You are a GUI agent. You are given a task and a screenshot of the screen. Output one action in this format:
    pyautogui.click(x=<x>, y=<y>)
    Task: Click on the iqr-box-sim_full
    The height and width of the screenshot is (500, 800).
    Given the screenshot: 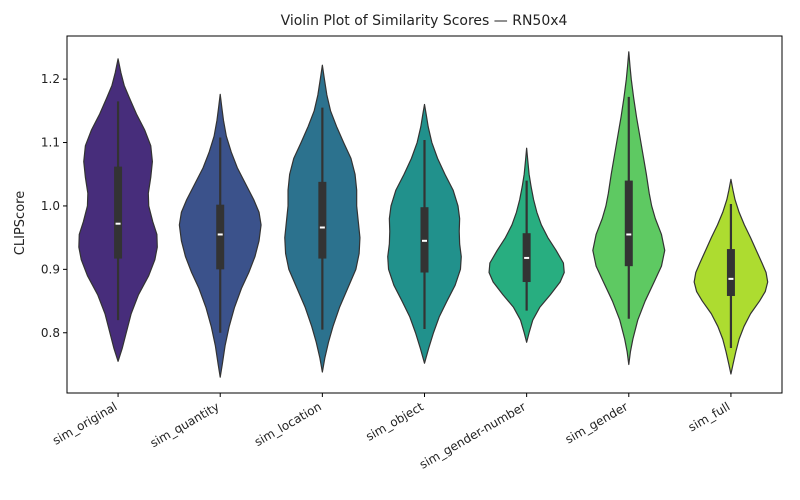 What is the action you would take?
    pyautogui.click(x=730, y=272)
    